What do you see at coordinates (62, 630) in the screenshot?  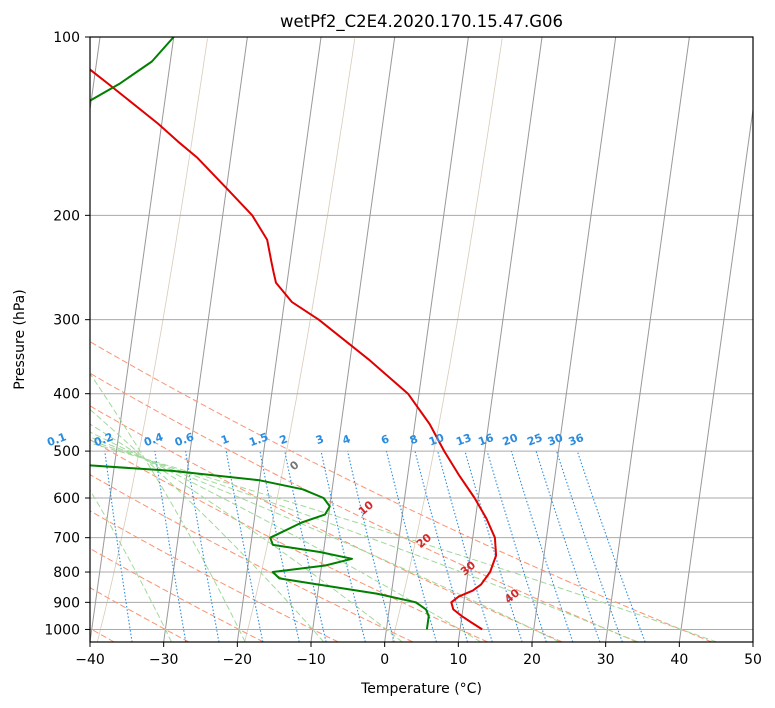 I see `y-tick-label: 1000` at bounding box center [62, 630].